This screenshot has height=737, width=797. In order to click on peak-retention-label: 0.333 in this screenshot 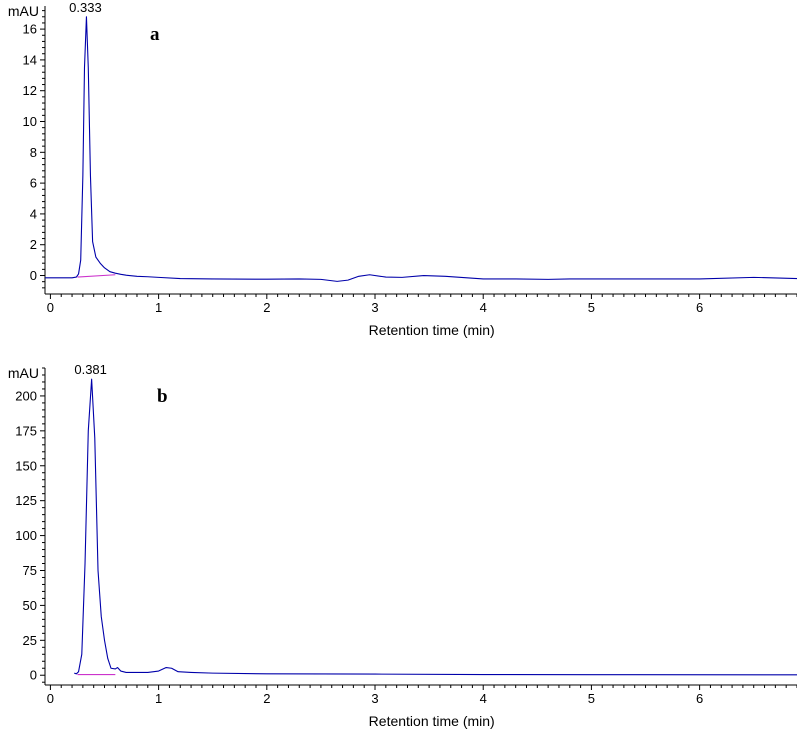, I will do `click(85, 7)`.